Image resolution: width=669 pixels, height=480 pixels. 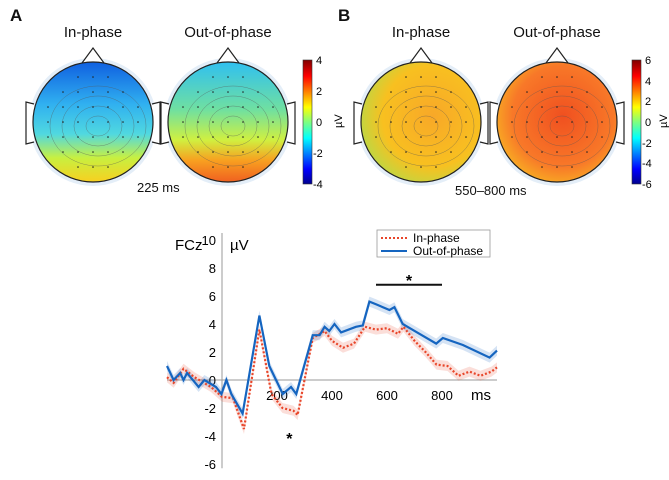 What do you see at coordinates (212, 268) in the screenshot?
I see `y-tick-label: 8` at bounding box center [212, 268].